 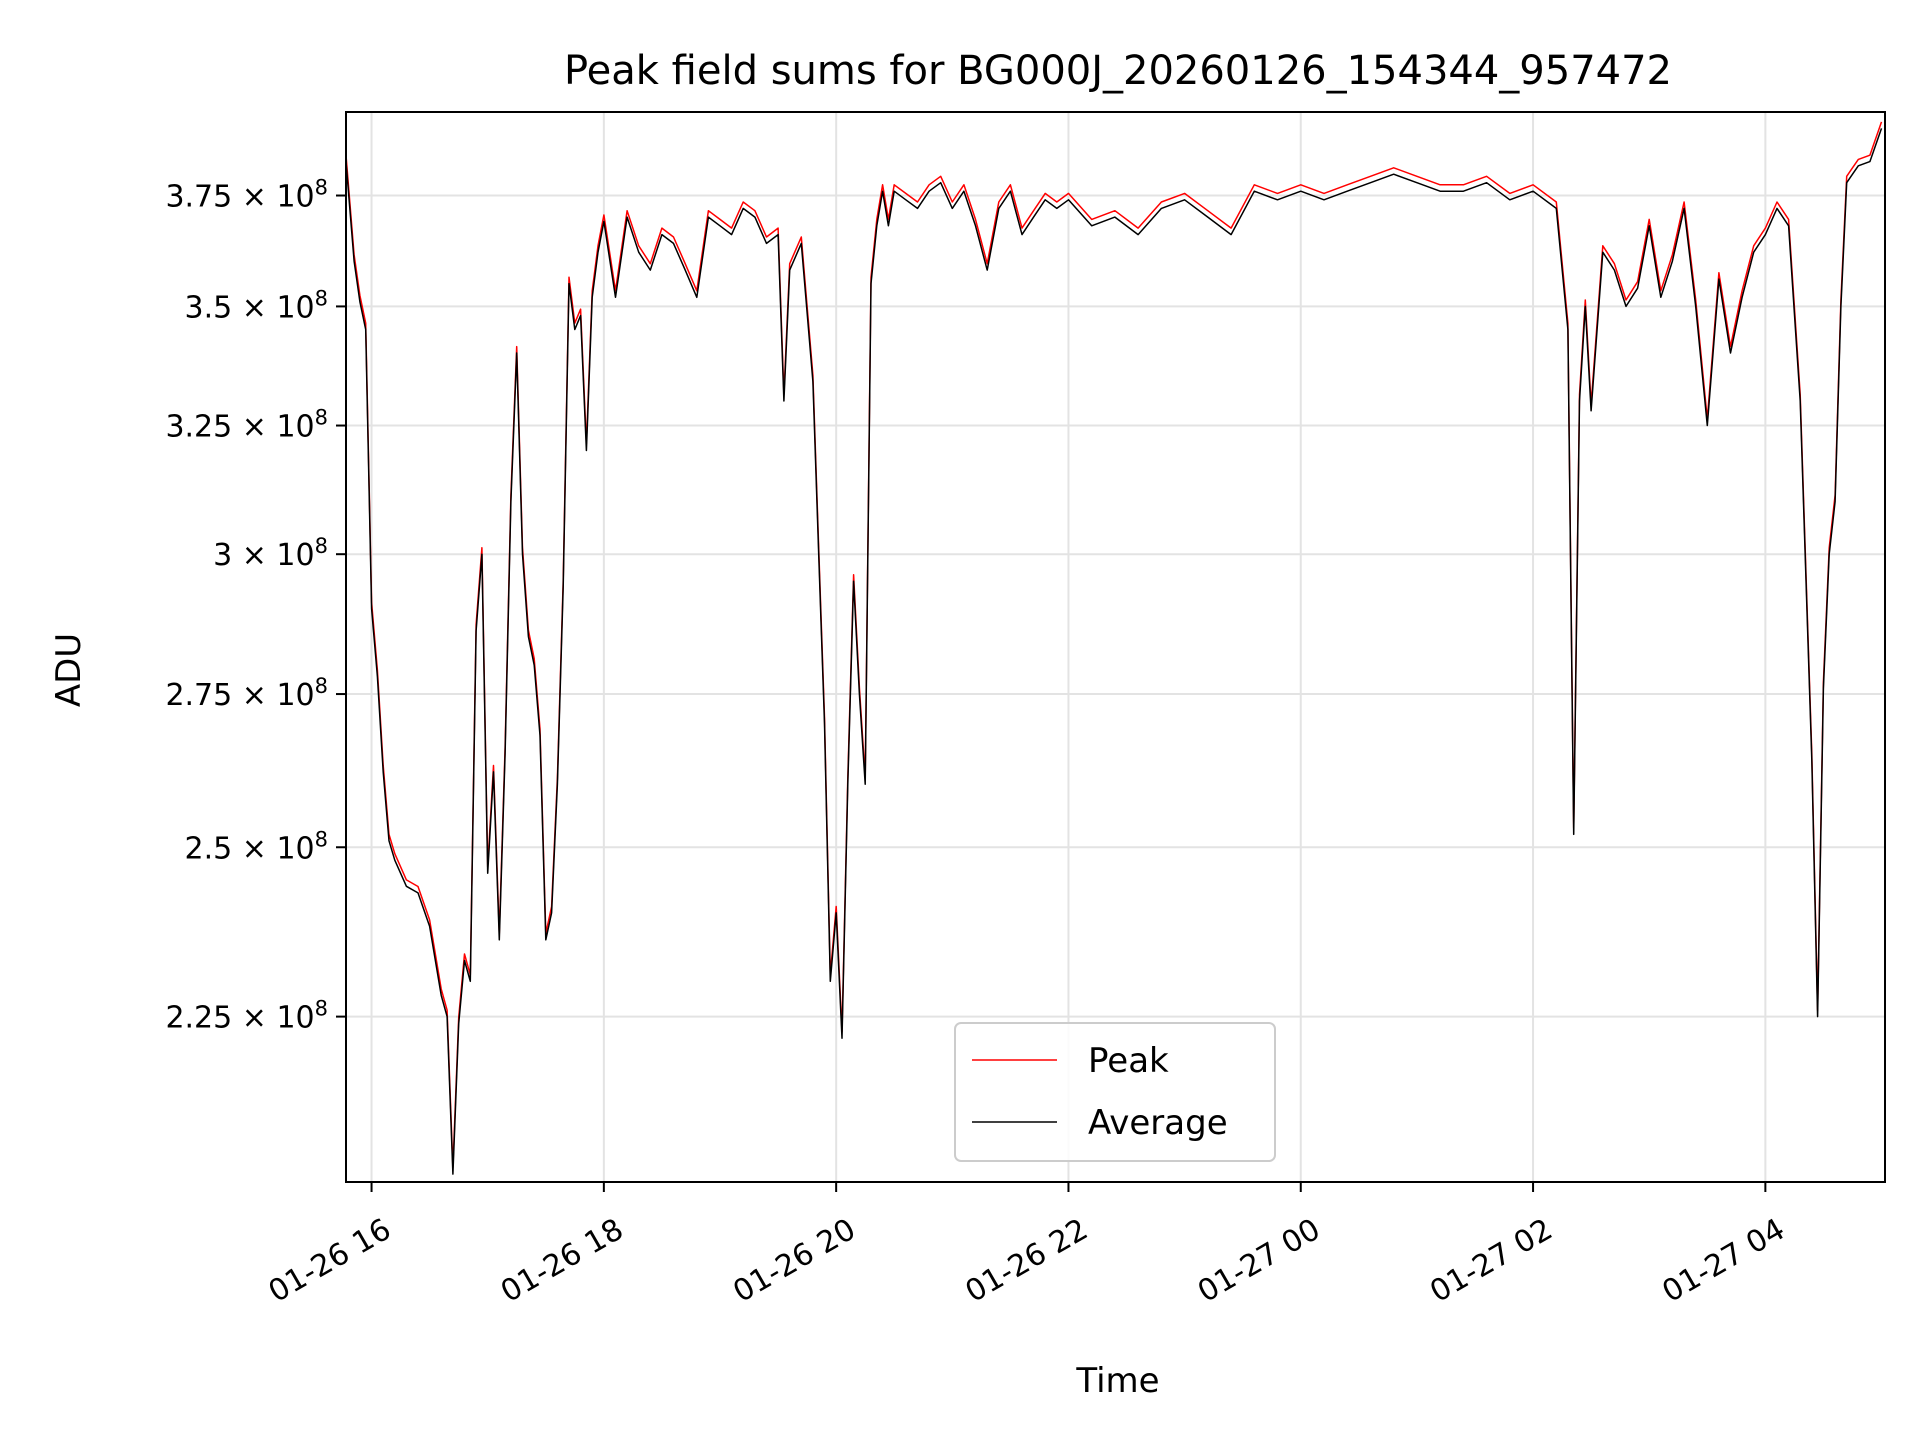 What do you see at coordinates (256, 846) in the screenshot?
I see `y-tick-label: 2.5 × 108` at bounding box center [256, 846].